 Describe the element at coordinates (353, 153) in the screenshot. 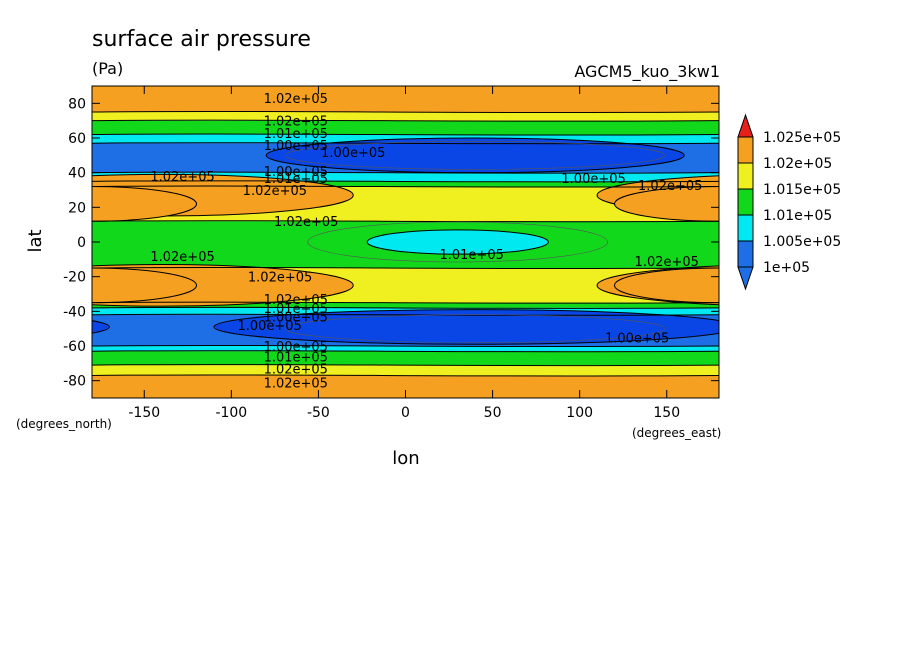

I see `contour-label-4: 1.00e+05` at that location.